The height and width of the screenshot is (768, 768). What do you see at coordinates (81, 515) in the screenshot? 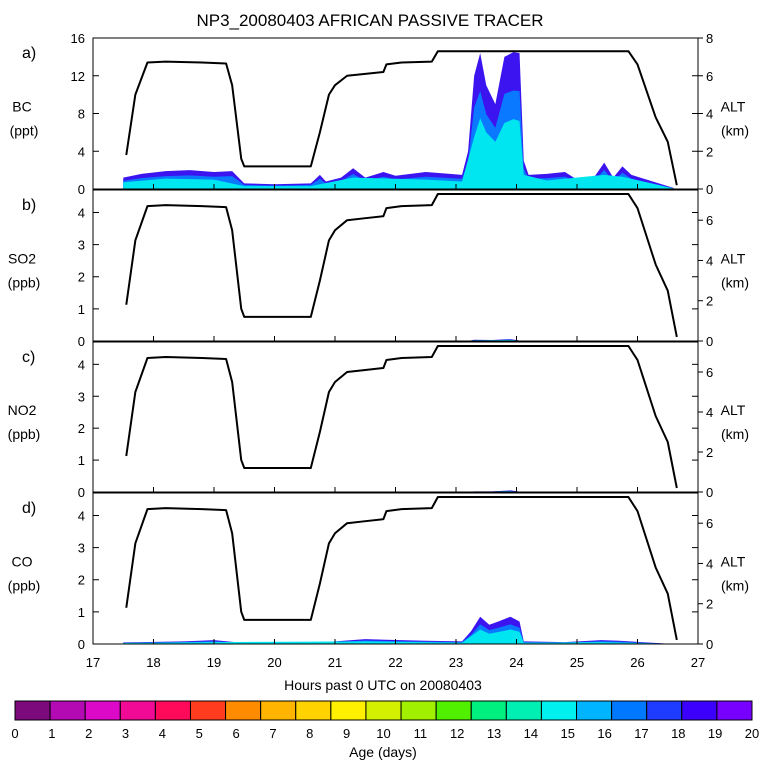
I see `y-tick-label: 4` at bounding box center [81, 515].